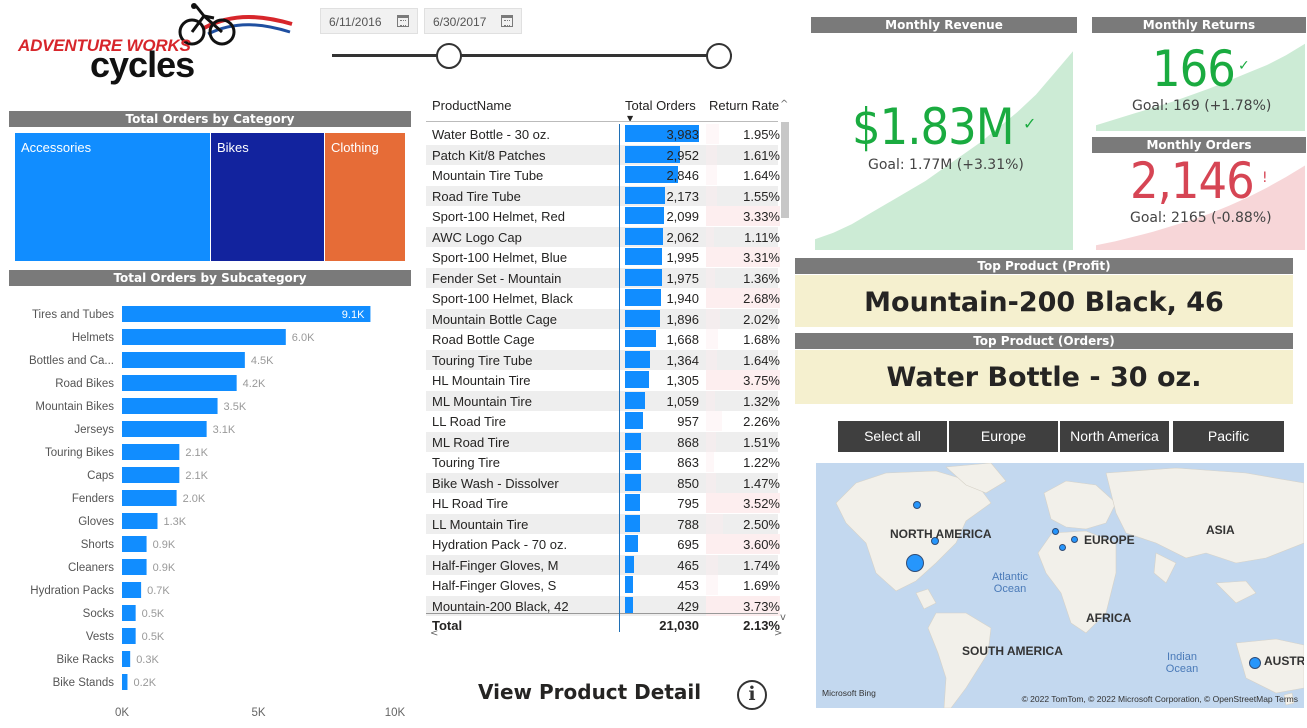 The width and height of the screenshot is (1307, 728). I want to click on return-rate-cell: 1.64%, so click(761, 360).